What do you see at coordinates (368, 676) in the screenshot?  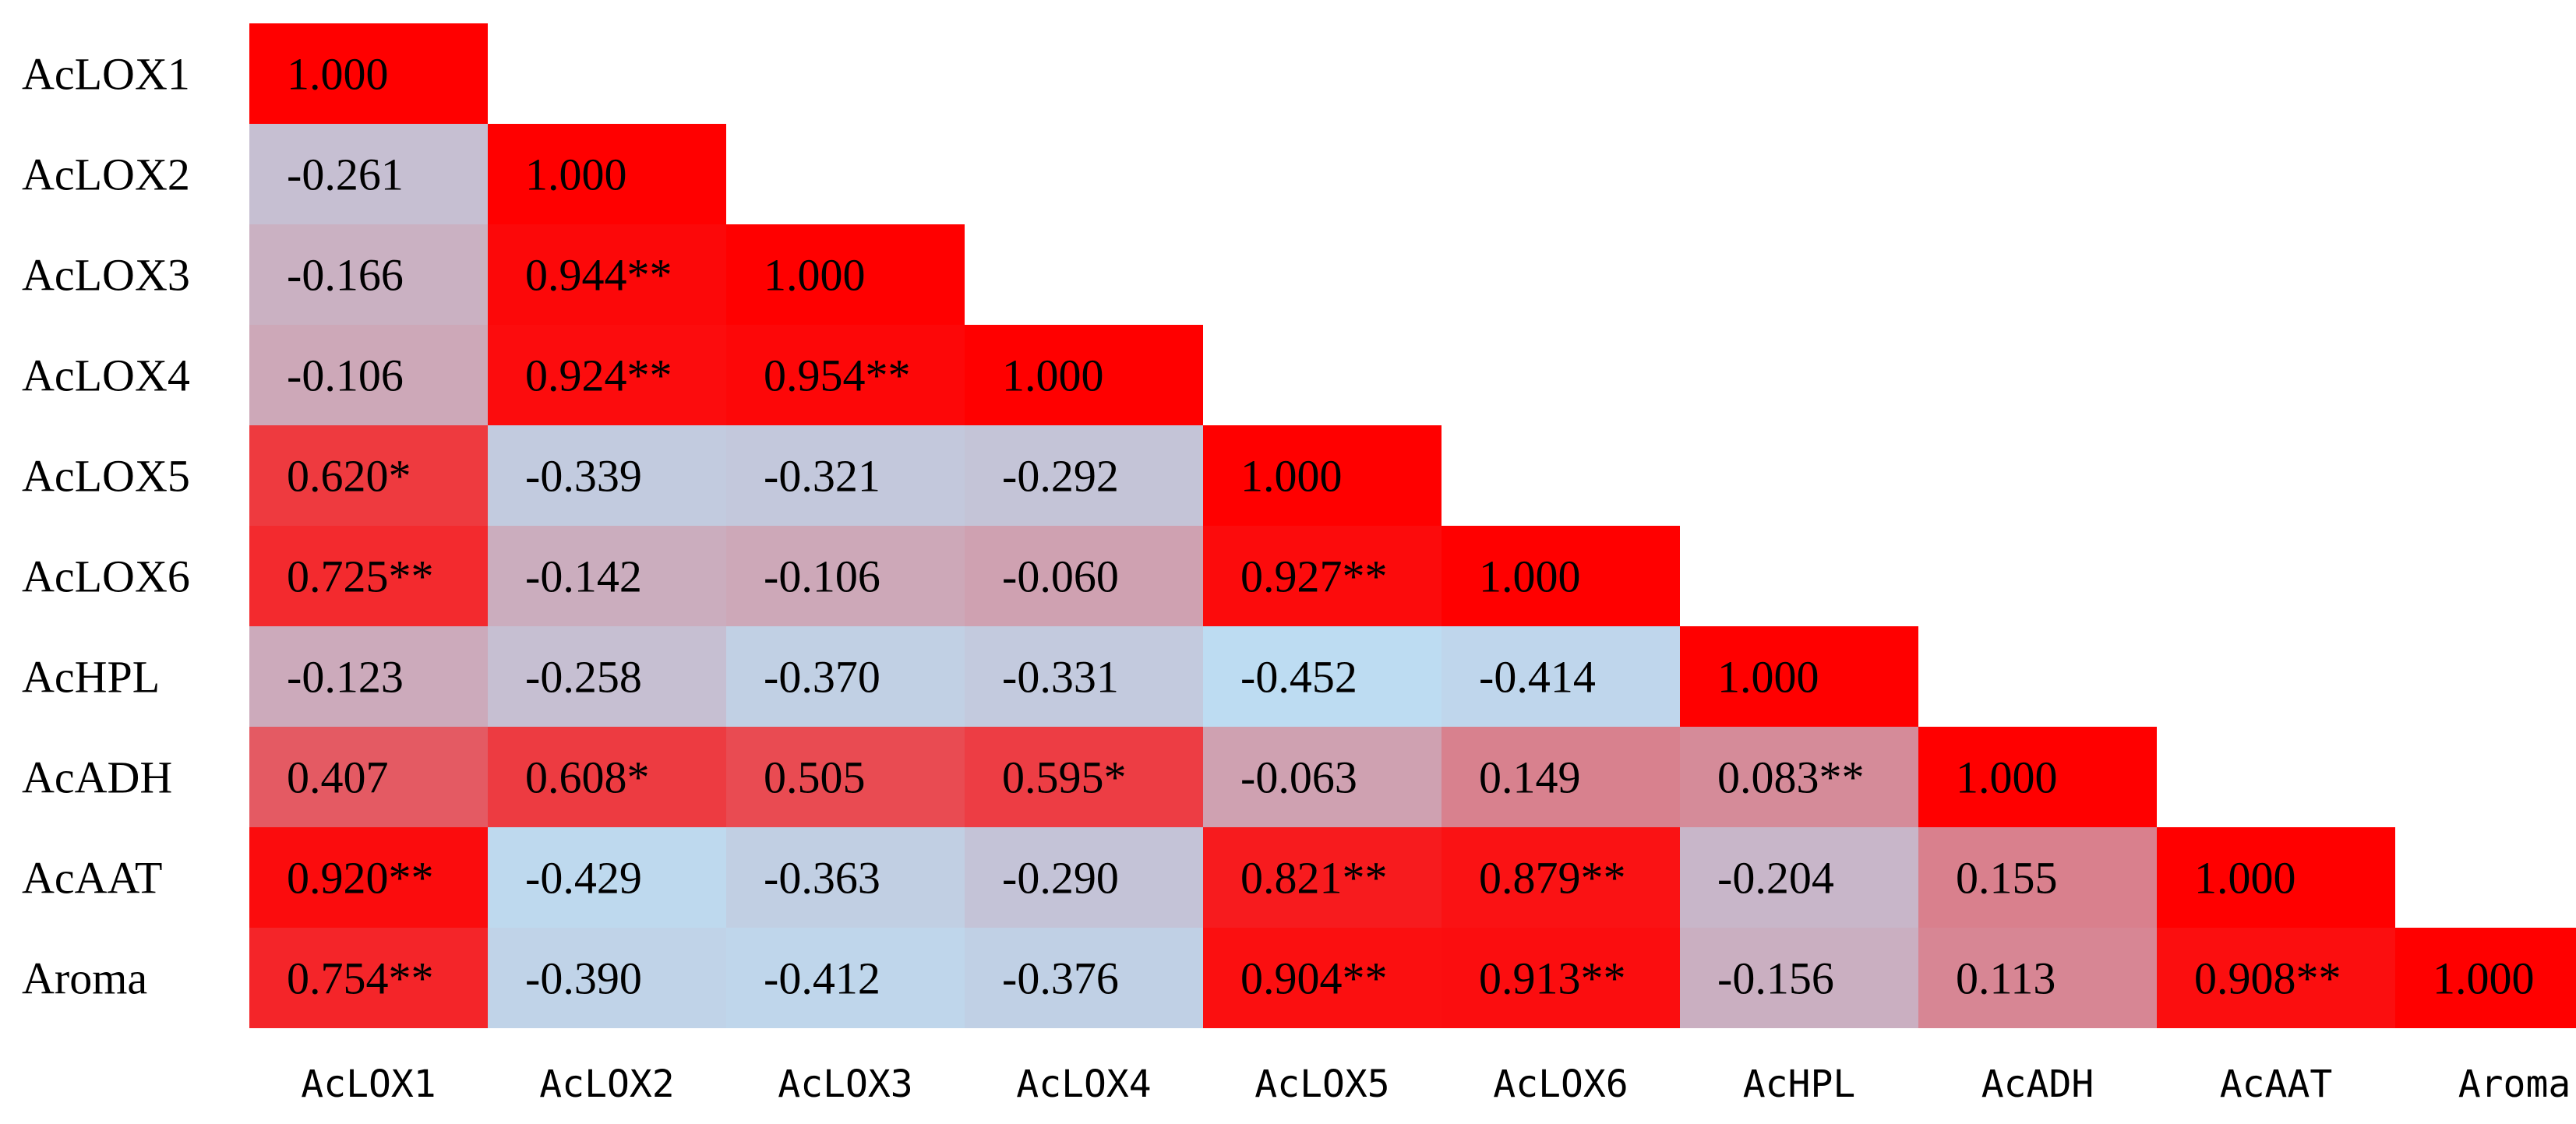 I see `cell-achpl-aclox1` at bounding box center [368, 676].